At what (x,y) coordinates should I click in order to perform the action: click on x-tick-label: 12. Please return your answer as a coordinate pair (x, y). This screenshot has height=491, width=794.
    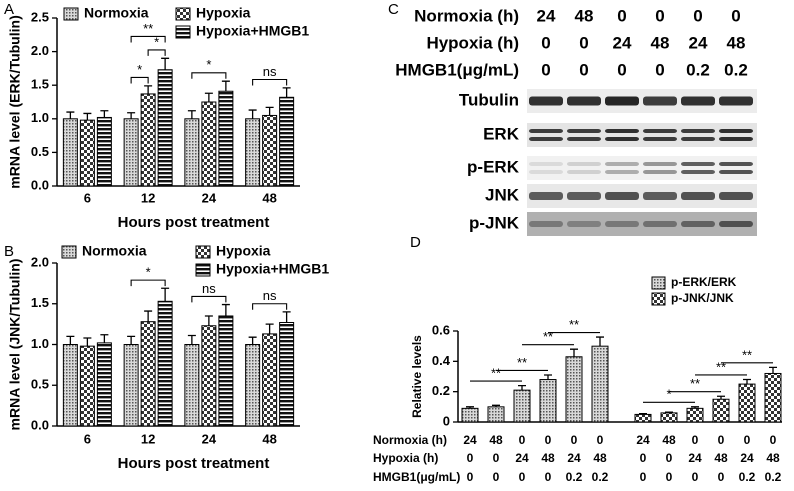
    Looking at the image, I should click on (148, 197).